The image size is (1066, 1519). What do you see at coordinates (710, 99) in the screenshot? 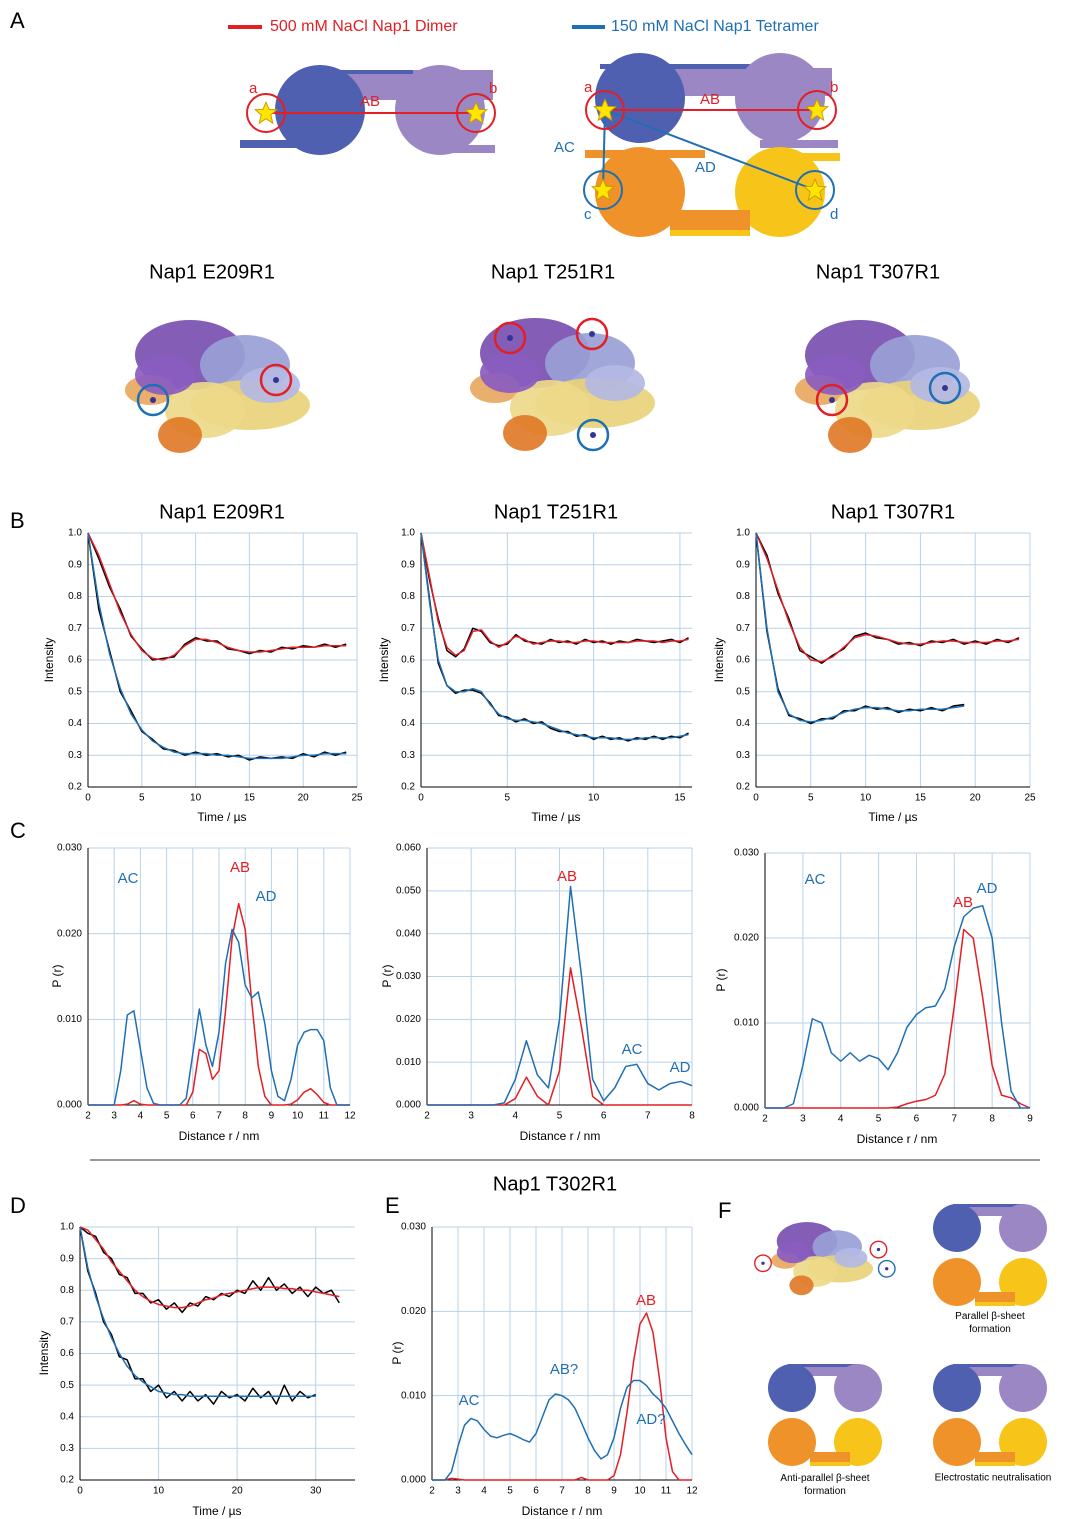
I see `diagram-label: AB` at bounding box center [710, 99].